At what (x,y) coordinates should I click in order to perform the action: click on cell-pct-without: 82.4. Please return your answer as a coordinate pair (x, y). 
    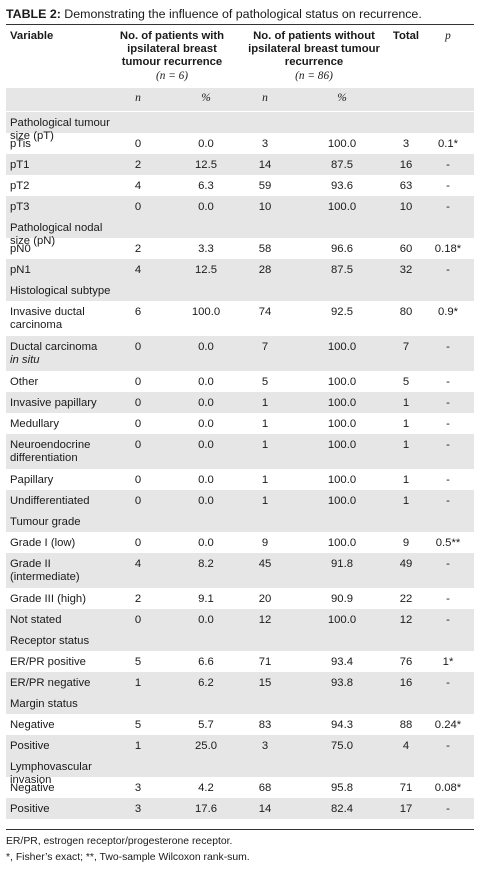
    Looking at the image, I should click on (342, 809).